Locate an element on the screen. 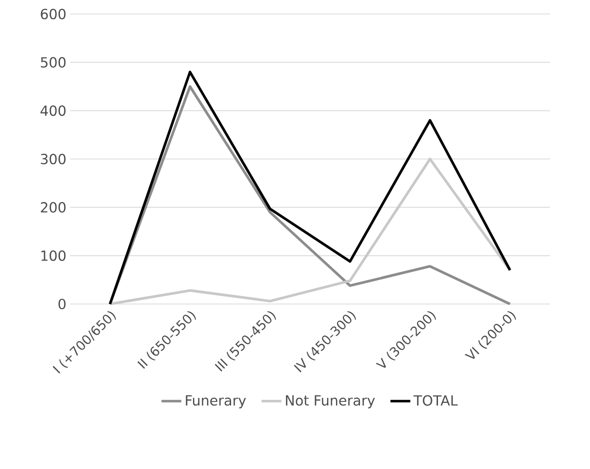 The height and width of the screenshot is (469, 590). y-tick-label: 300 is located at coordinates (53, 159).